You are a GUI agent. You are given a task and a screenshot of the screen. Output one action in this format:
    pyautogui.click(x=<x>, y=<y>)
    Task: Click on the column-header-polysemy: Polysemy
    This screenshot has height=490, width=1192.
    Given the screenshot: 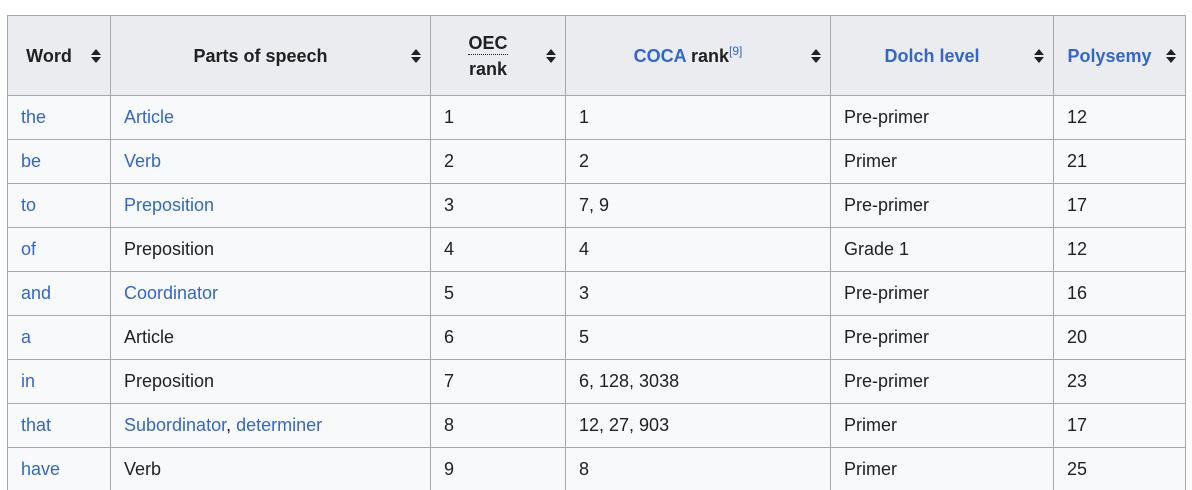 What is the action you would take?
    pyautogui.click(x=1119, y=55)
    